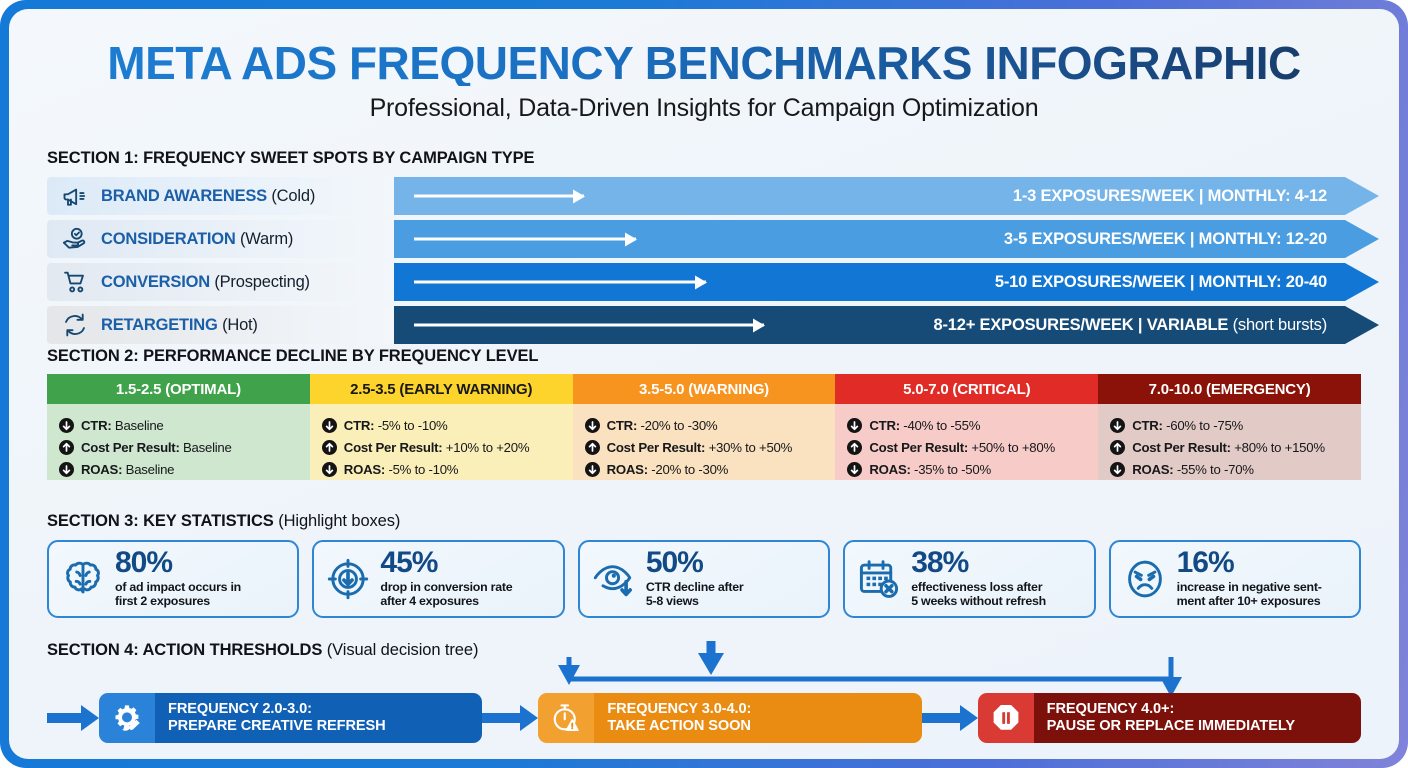  I want to click on action-threshold-box: FREQUENCY 3.0-4.0: TAKE ACTION SOON, so click(730, 718).